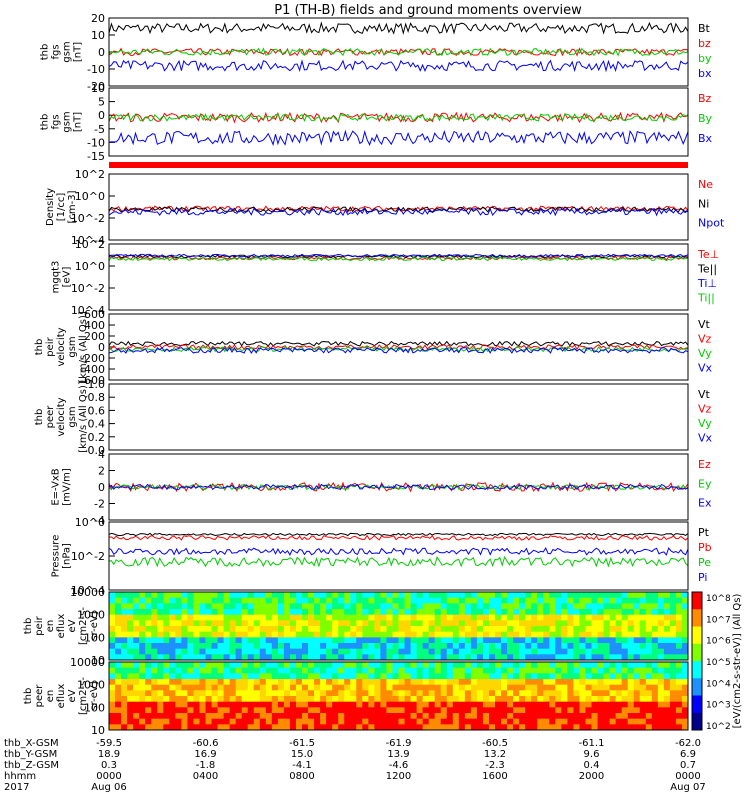 This screenshot has width=750, height=800. Describe the element at coordinates (705, 118) in the screenshot. I see `legend-label: By` at that location.